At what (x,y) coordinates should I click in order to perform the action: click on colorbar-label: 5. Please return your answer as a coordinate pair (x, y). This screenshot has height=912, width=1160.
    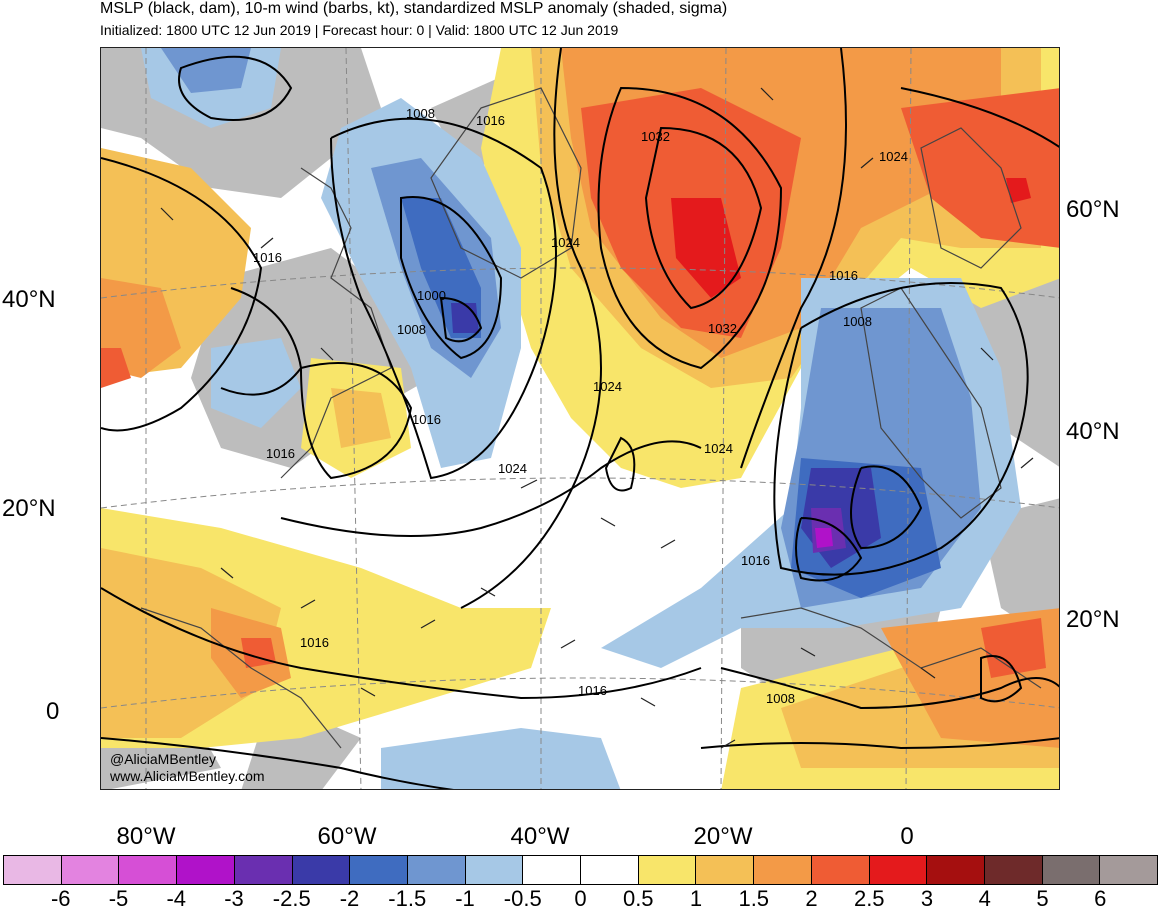
    Looking at the image, I should click on (1042, 898).